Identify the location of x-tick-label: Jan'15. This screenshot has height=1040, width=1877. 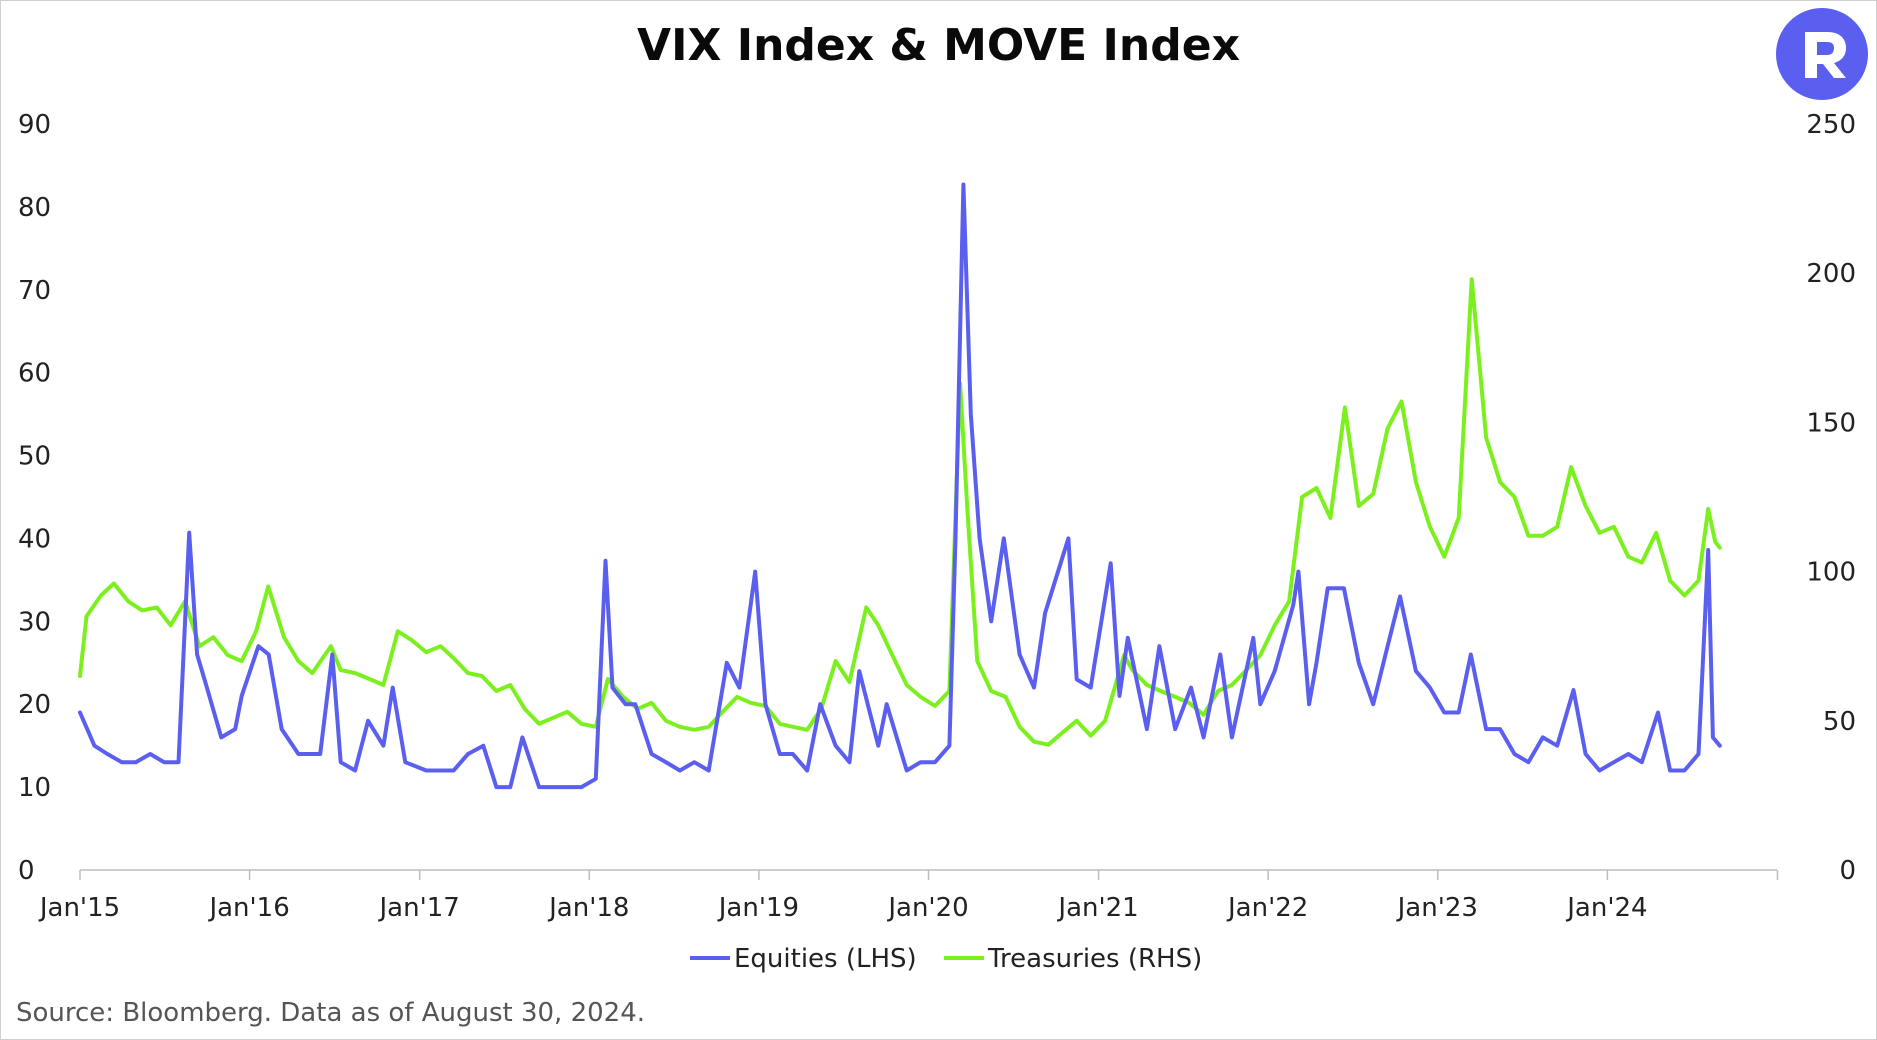
(79, 908).